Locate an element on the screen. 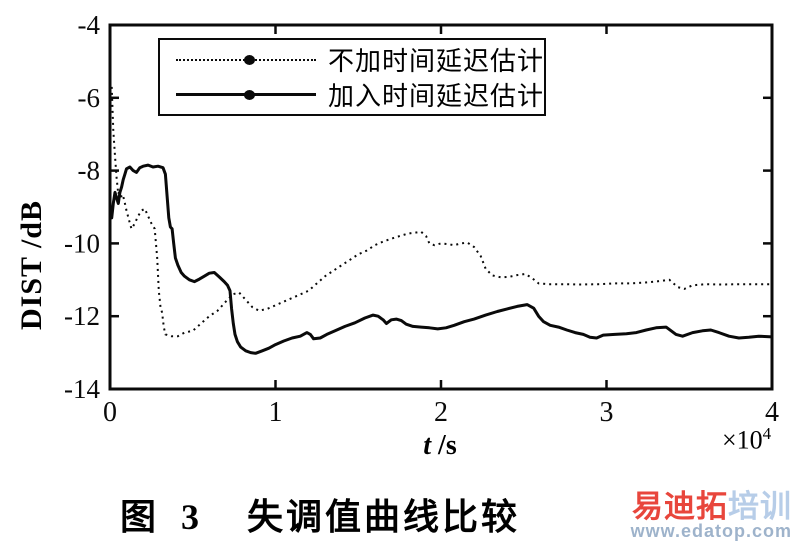  x-scale-exponent: 4 is located at coordinates (767, 433).